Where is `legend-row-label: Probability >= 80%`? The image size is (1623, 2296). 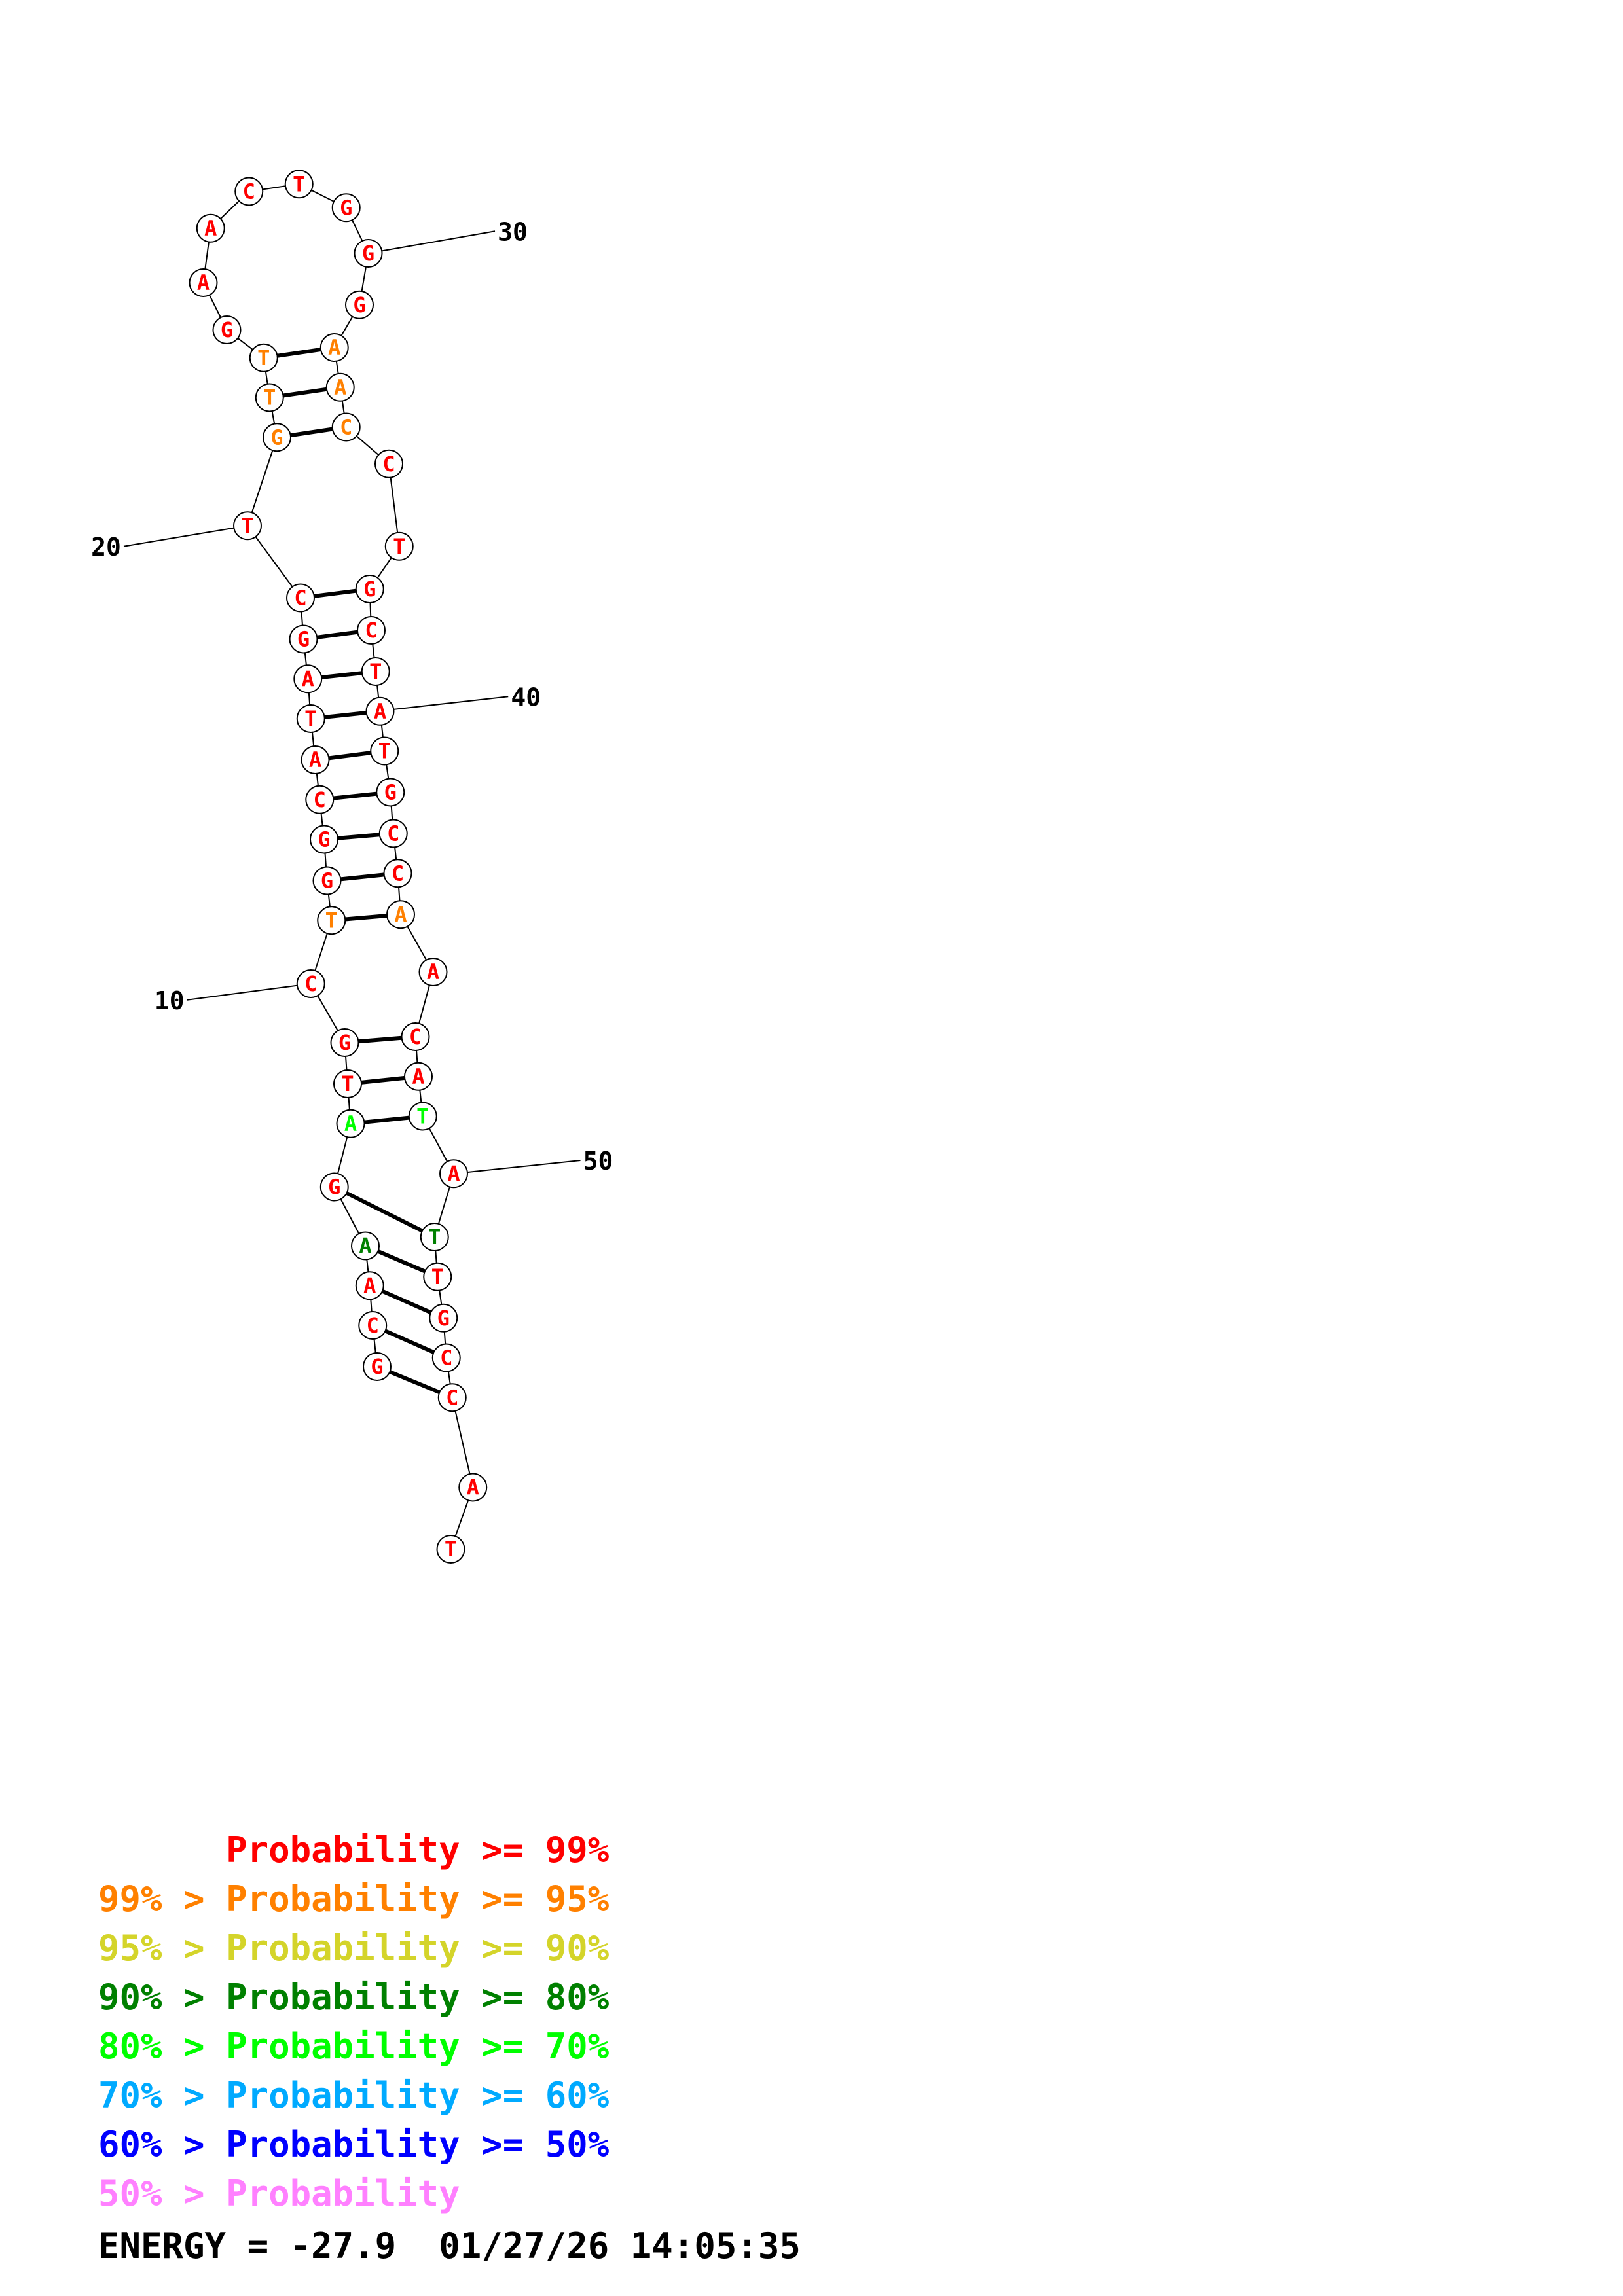 legend-row-label: Probability >= 80% is located at coordinates (418, 1997).